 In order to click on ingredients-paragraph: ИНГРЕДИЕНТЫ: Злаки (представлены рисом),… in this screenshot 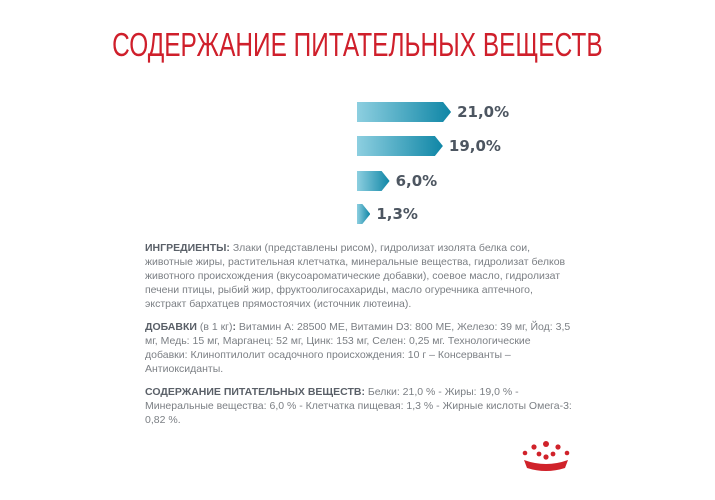, I will do `click(359, 276)`.